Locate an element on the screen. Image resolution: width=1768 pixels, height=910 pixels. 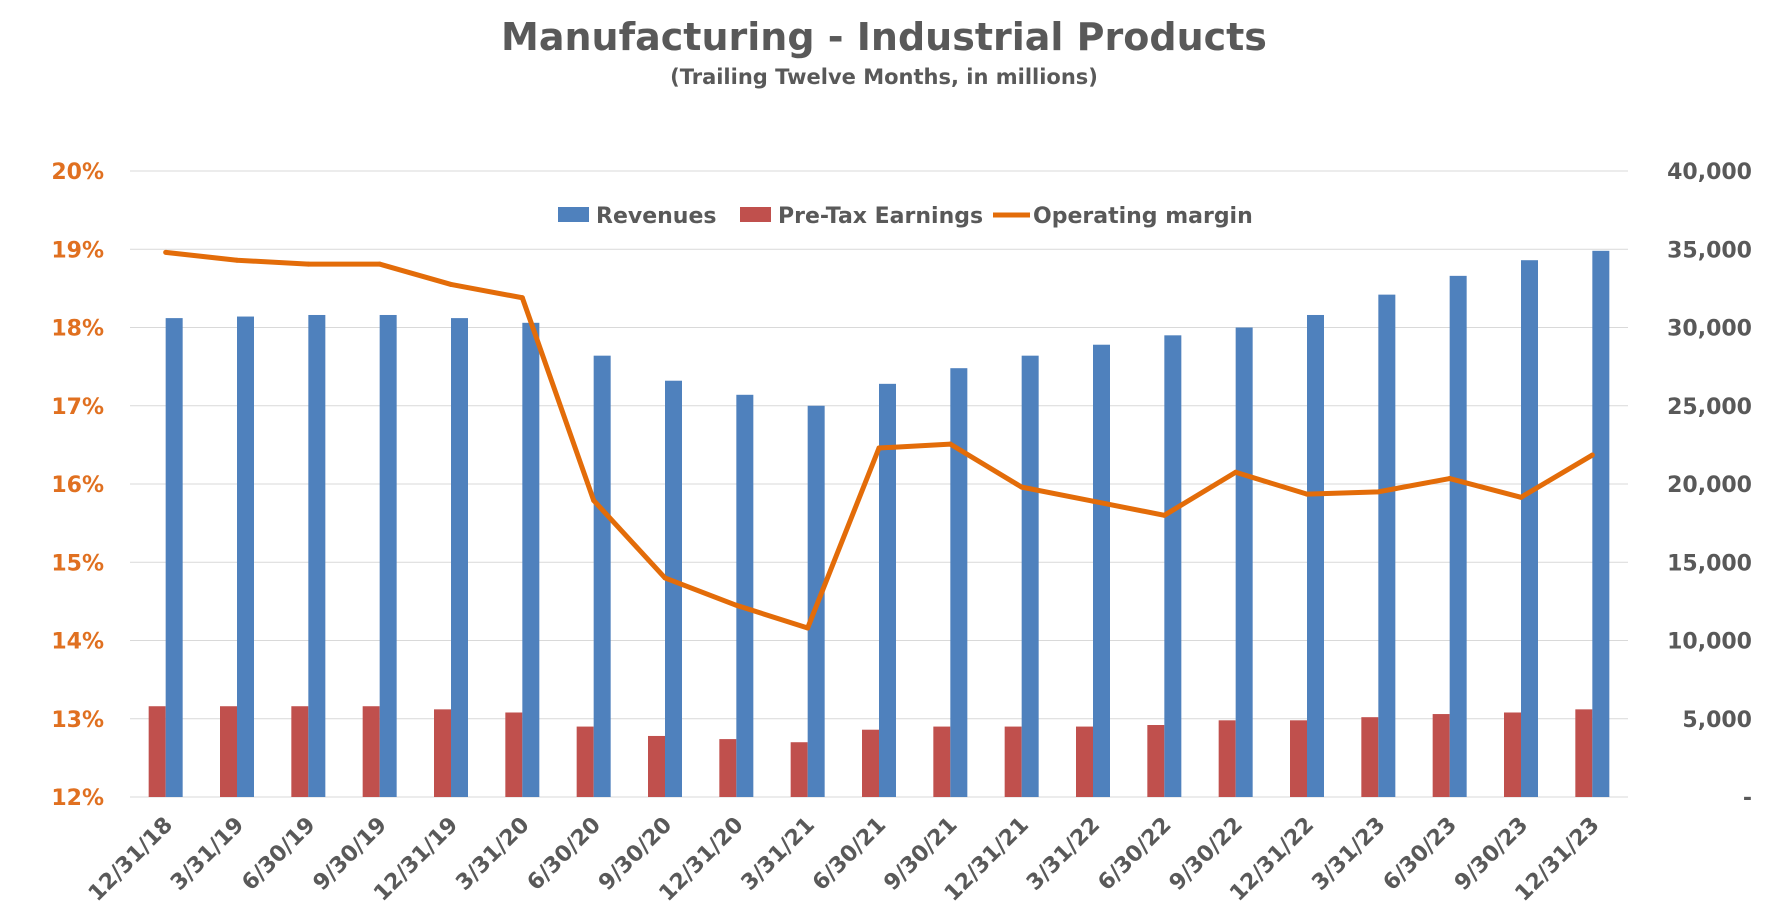
right-tick-label: - is located at coordinates (1747, 798).